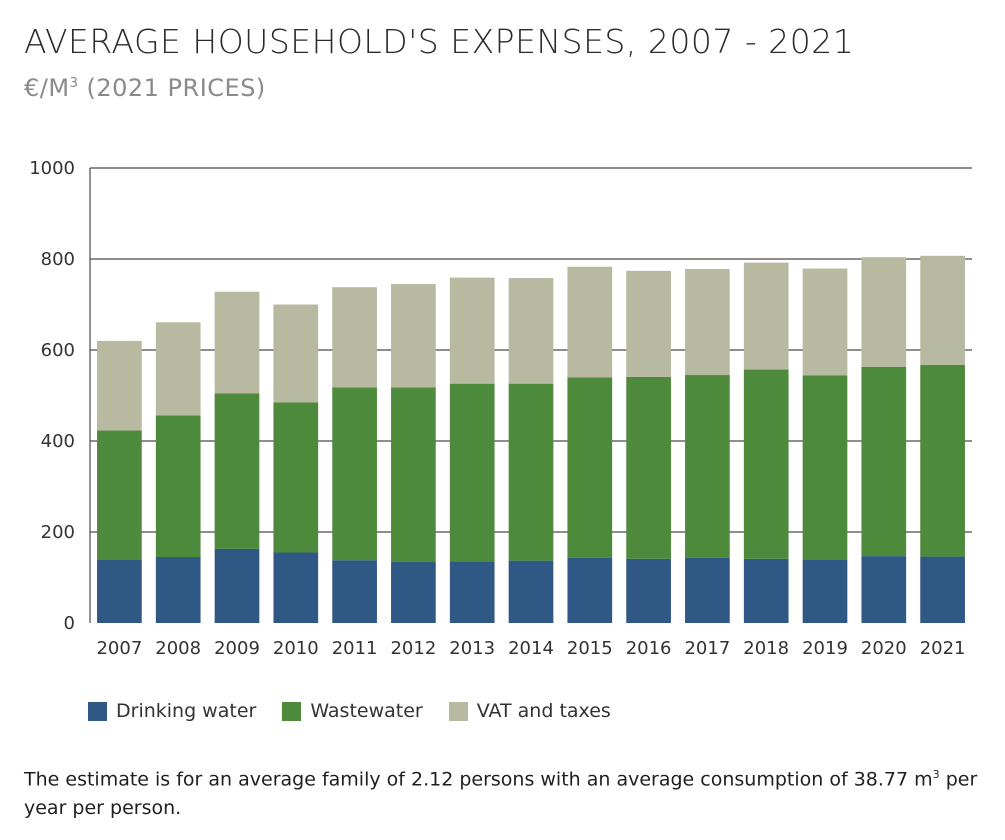 The width and height of the screenshot is (1005, 840). I want to click on x-tick-label: 2009, so click(237, 648).